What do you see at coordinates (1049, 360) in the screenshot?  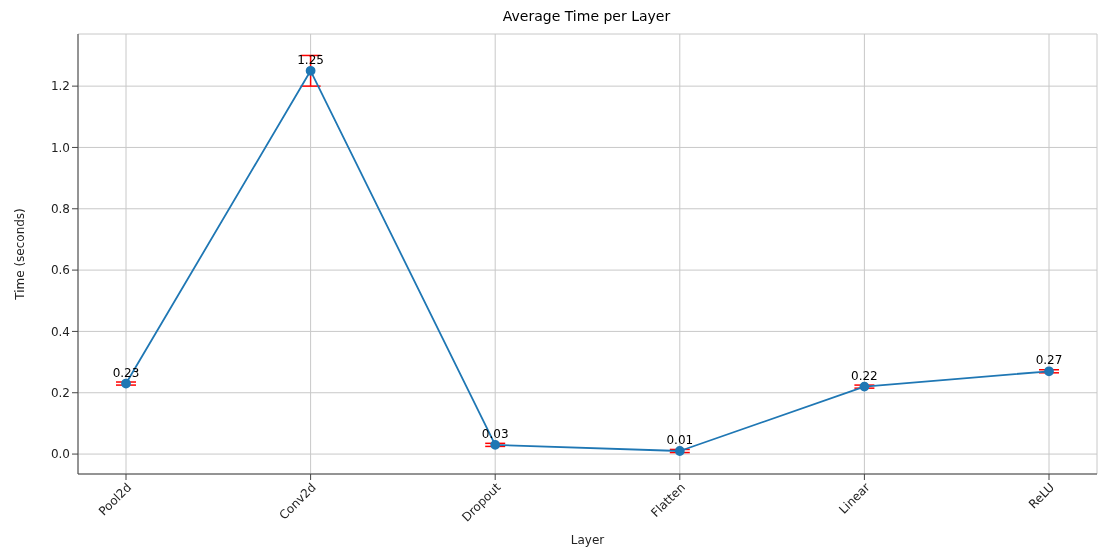 I see `data-label: 0.27` at bounding box center [1049, 360].